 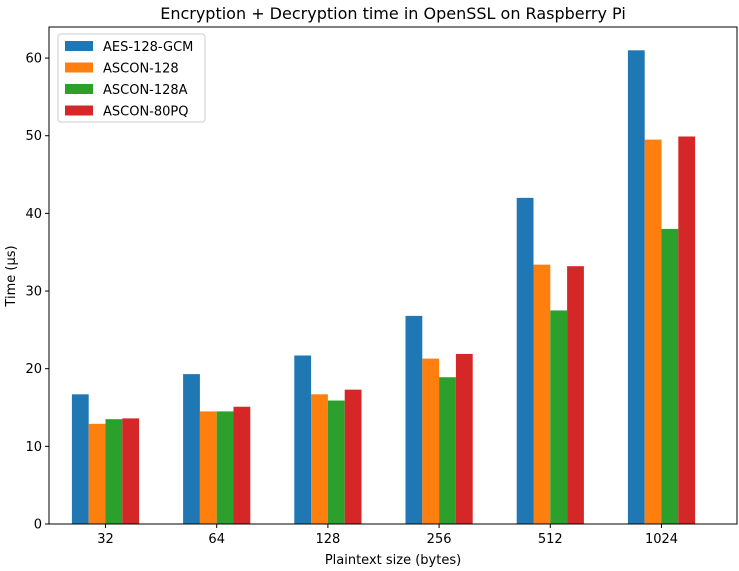 What do you see at coordinates (33, 59) in the screenshot?
I see `y-tick-label: 60` at bounding box center [33, 59].